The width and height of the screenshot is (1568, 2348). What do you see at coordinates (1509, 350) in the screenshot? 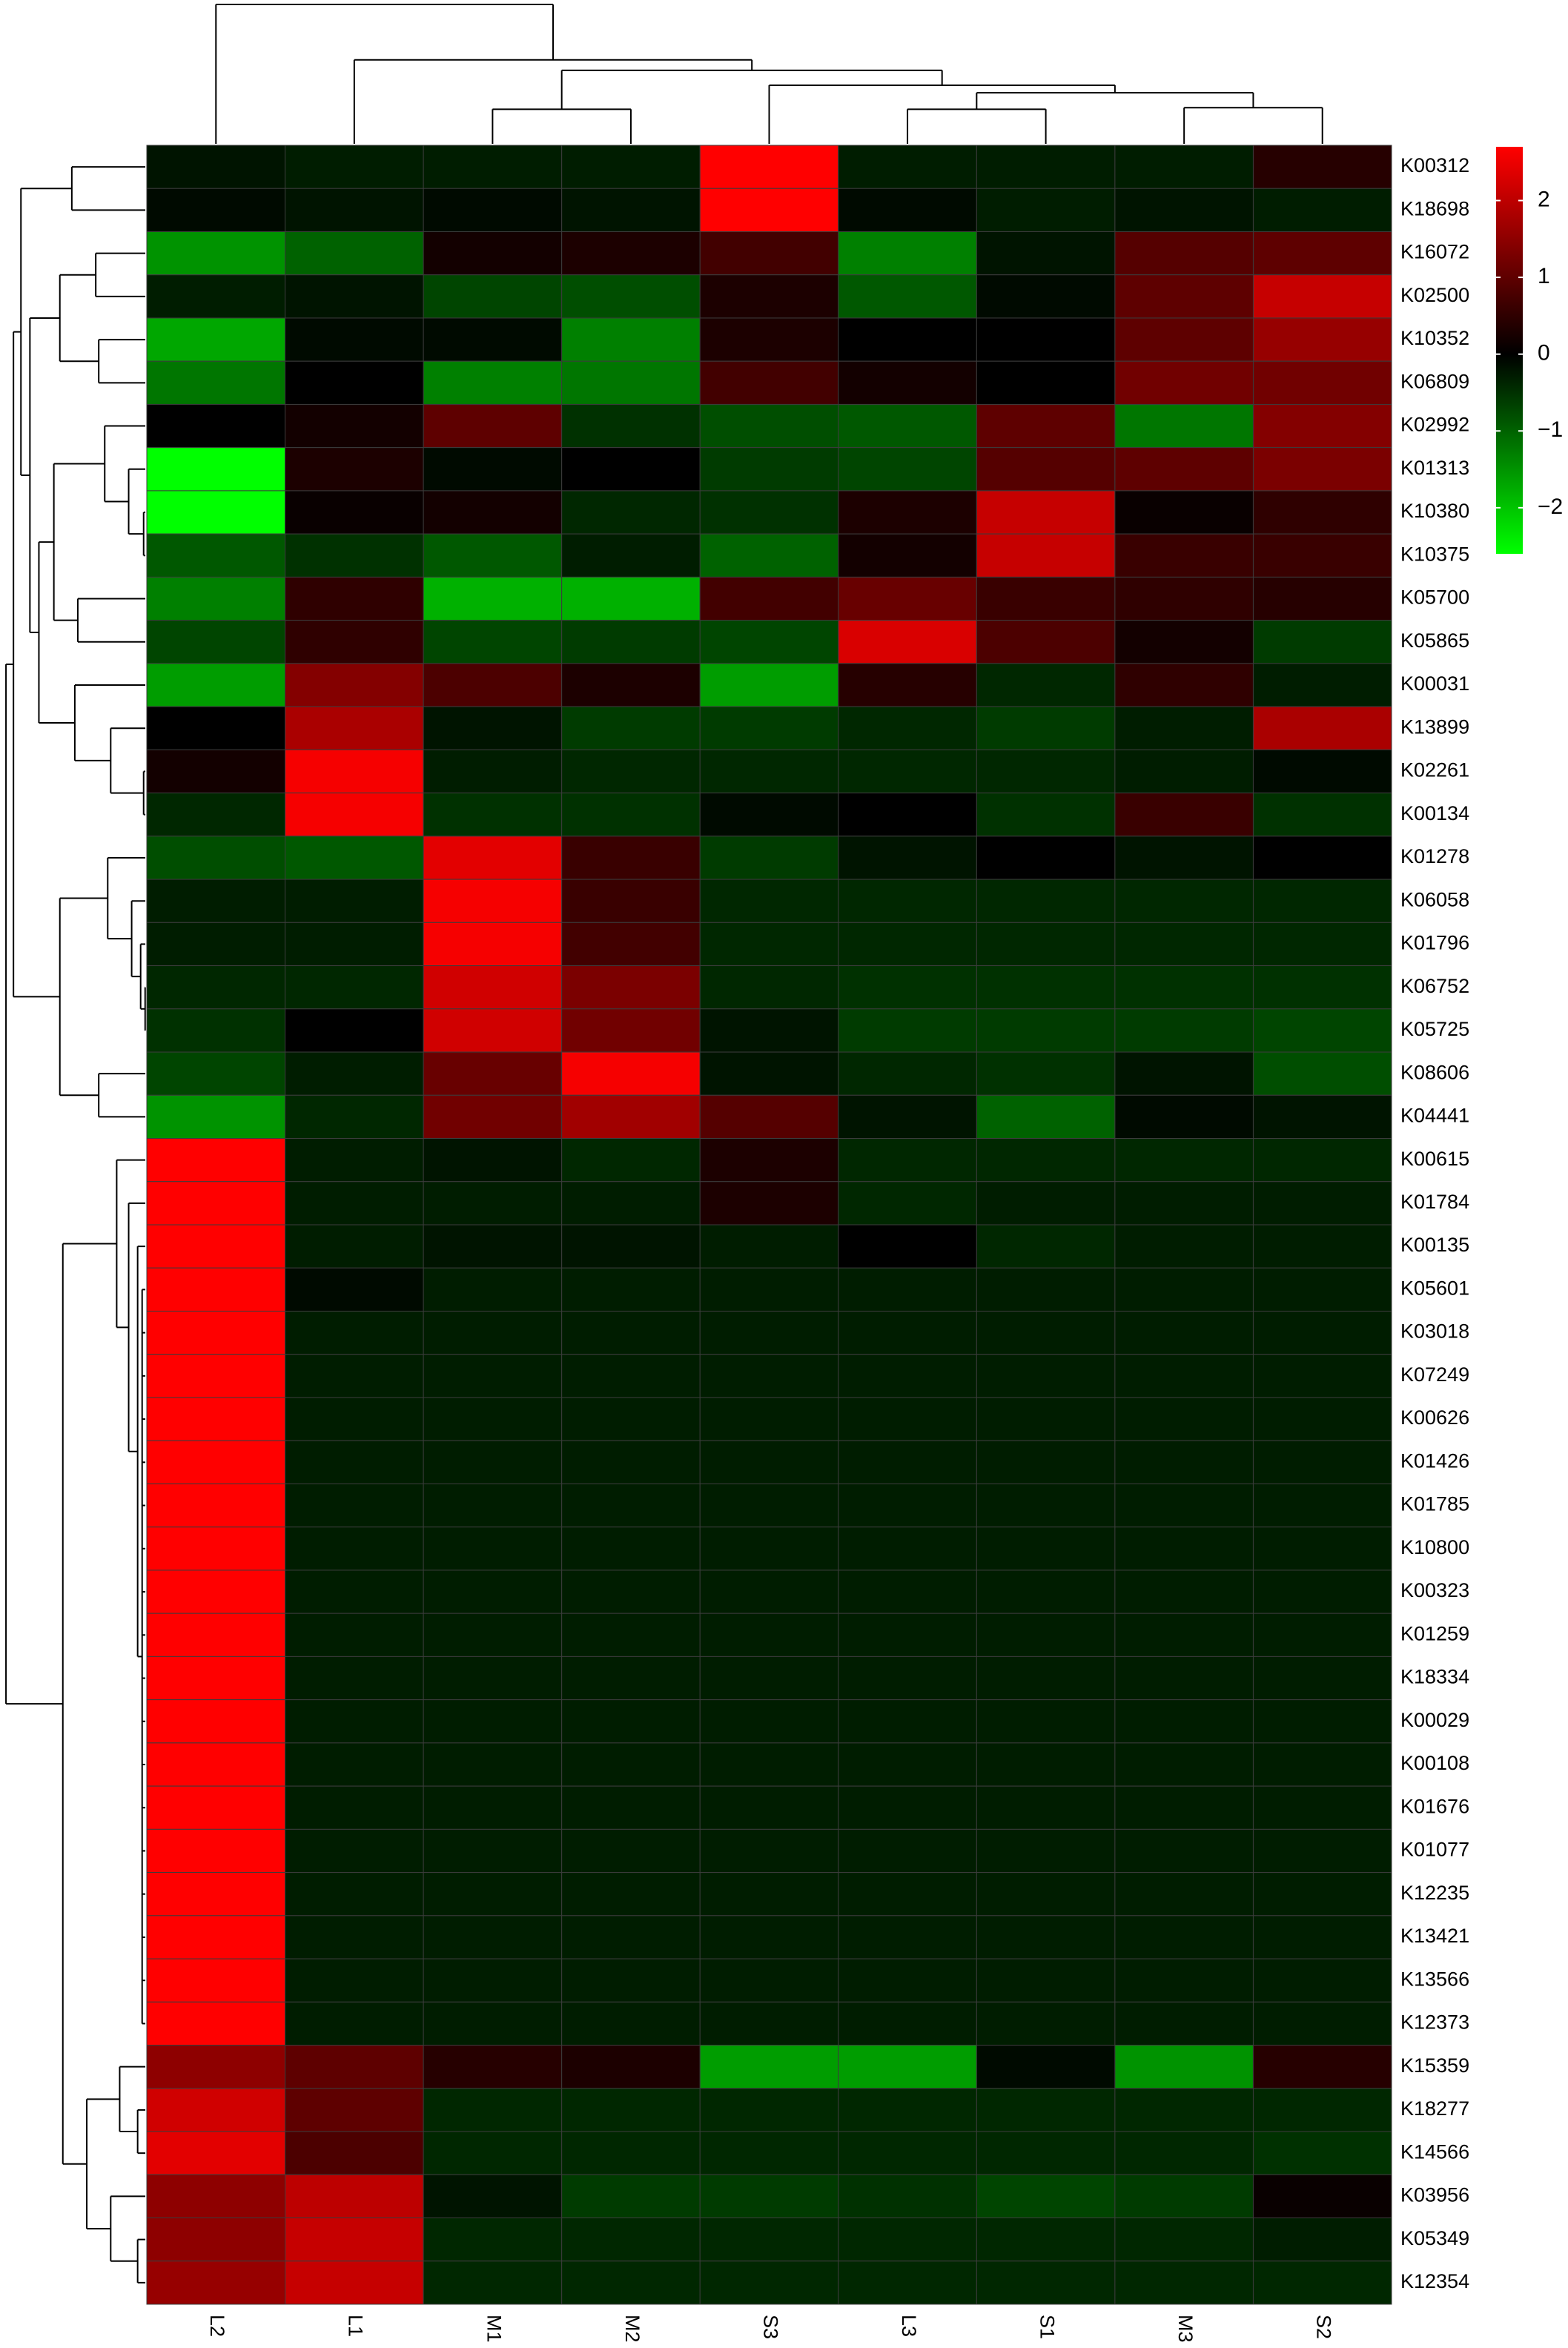
I see `colorbar` at bounding box center [1509, 350].